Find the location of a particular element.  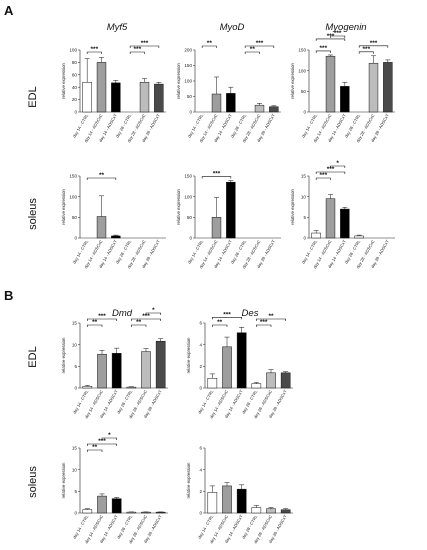

y-tick-label: 2 is located at coordinates (200, 491).